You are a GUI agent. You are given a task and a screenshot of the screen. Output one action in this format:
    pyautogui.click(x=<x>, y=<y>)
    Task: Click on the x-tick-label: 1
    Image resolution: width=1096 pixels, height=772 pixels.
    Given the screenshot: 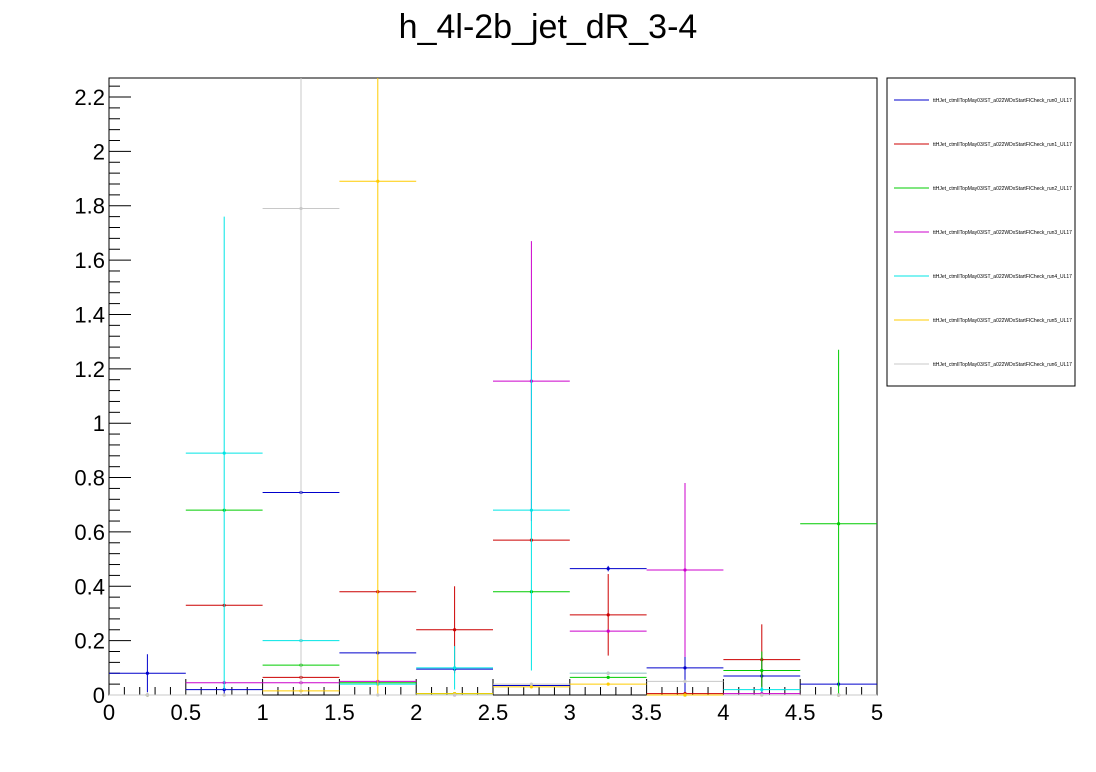 What is the action you would take?
    pyautogui.click(x=262, y=712)
    